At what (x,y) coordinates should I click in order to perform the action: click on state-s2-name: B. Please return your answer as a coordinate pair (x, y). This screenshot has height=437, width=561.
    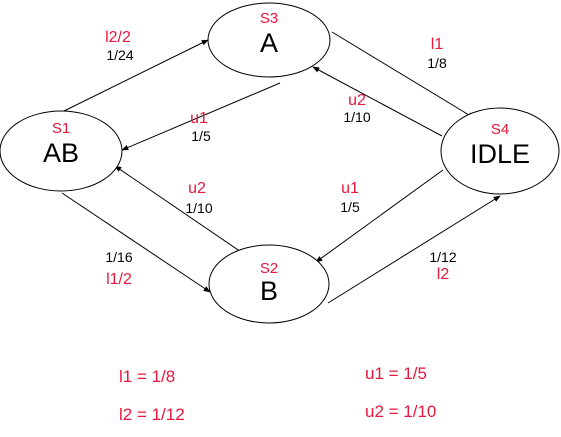
    Looking at the image, I should click on (269, 291).